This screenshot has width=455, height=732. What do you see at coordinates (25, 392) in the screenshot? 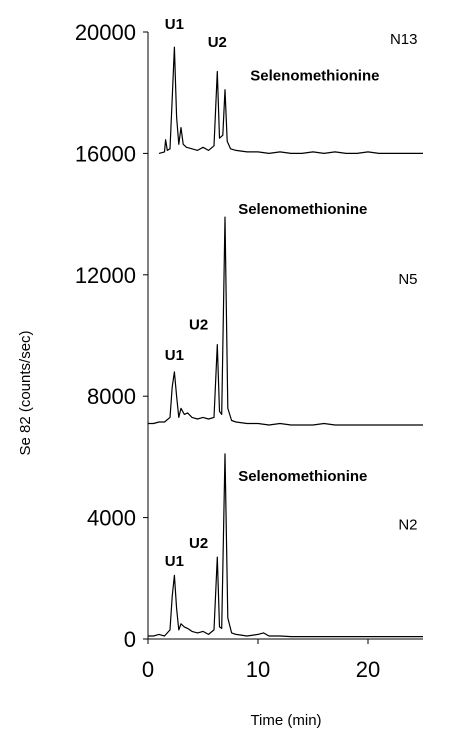
I see `y-axis-label: Se 82 (counts/sec)` at bounding box center [25, 392].